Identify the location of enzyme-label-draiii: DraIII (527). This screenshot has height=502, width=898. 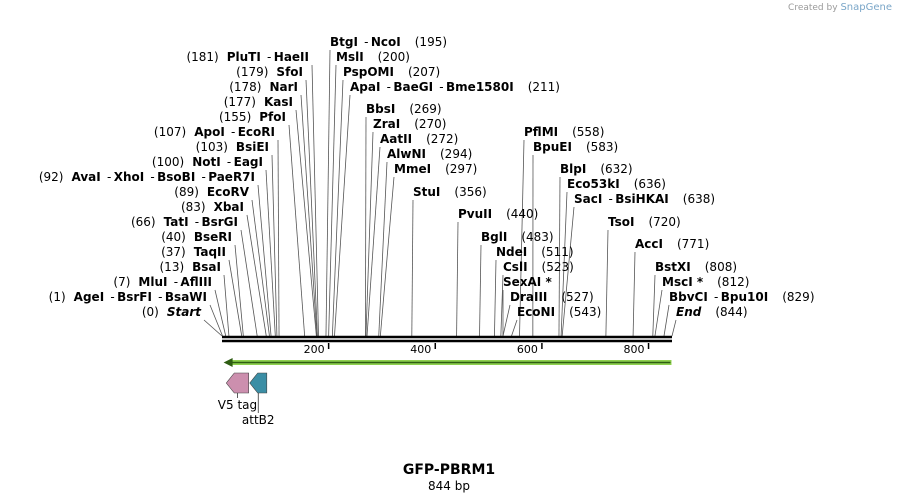
(552, 297).